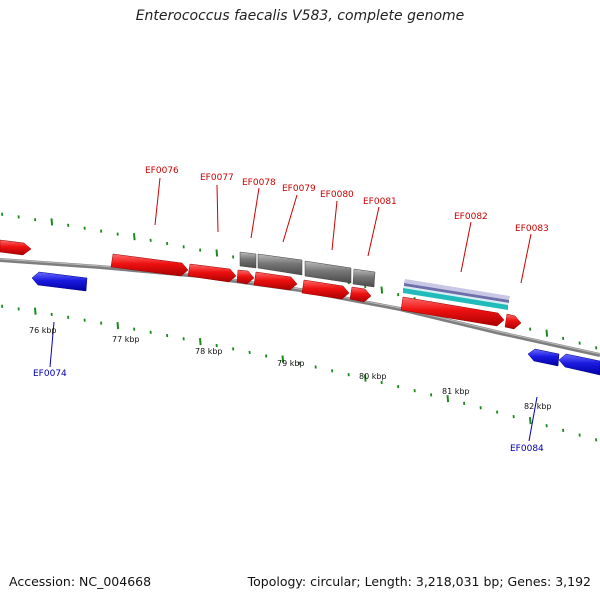 The width and height of the screenshot is (600, 600). I want to click on leader-ef0083, so click(526, 258).